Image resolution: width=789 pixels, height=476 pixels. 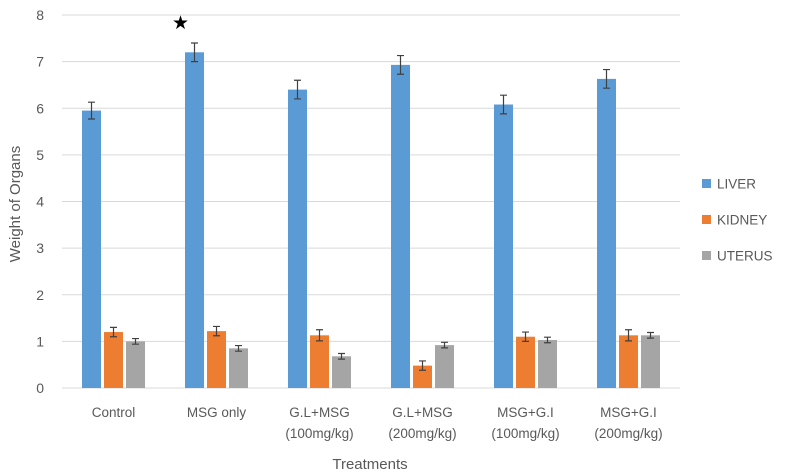 I want to click on x-axis-title: Treatments, so click(x=369, y=464).